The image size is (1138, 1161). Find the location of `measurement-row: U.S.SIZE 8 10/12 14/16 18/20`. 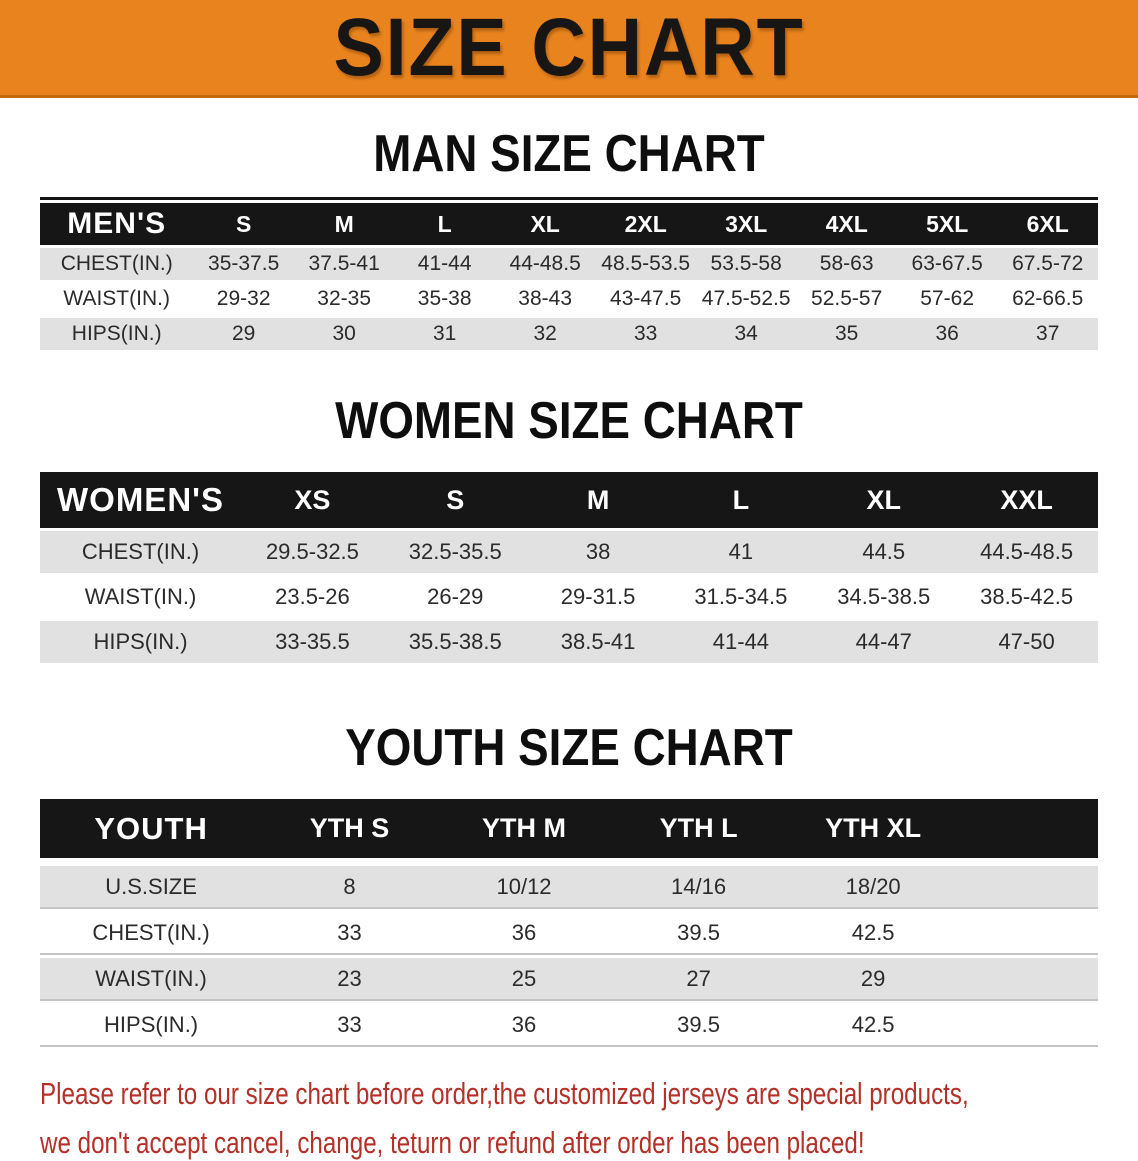

measurement-row: U.S.SIZE 8 10/12 14/16 18/20 is located at coordinates (569, 887).